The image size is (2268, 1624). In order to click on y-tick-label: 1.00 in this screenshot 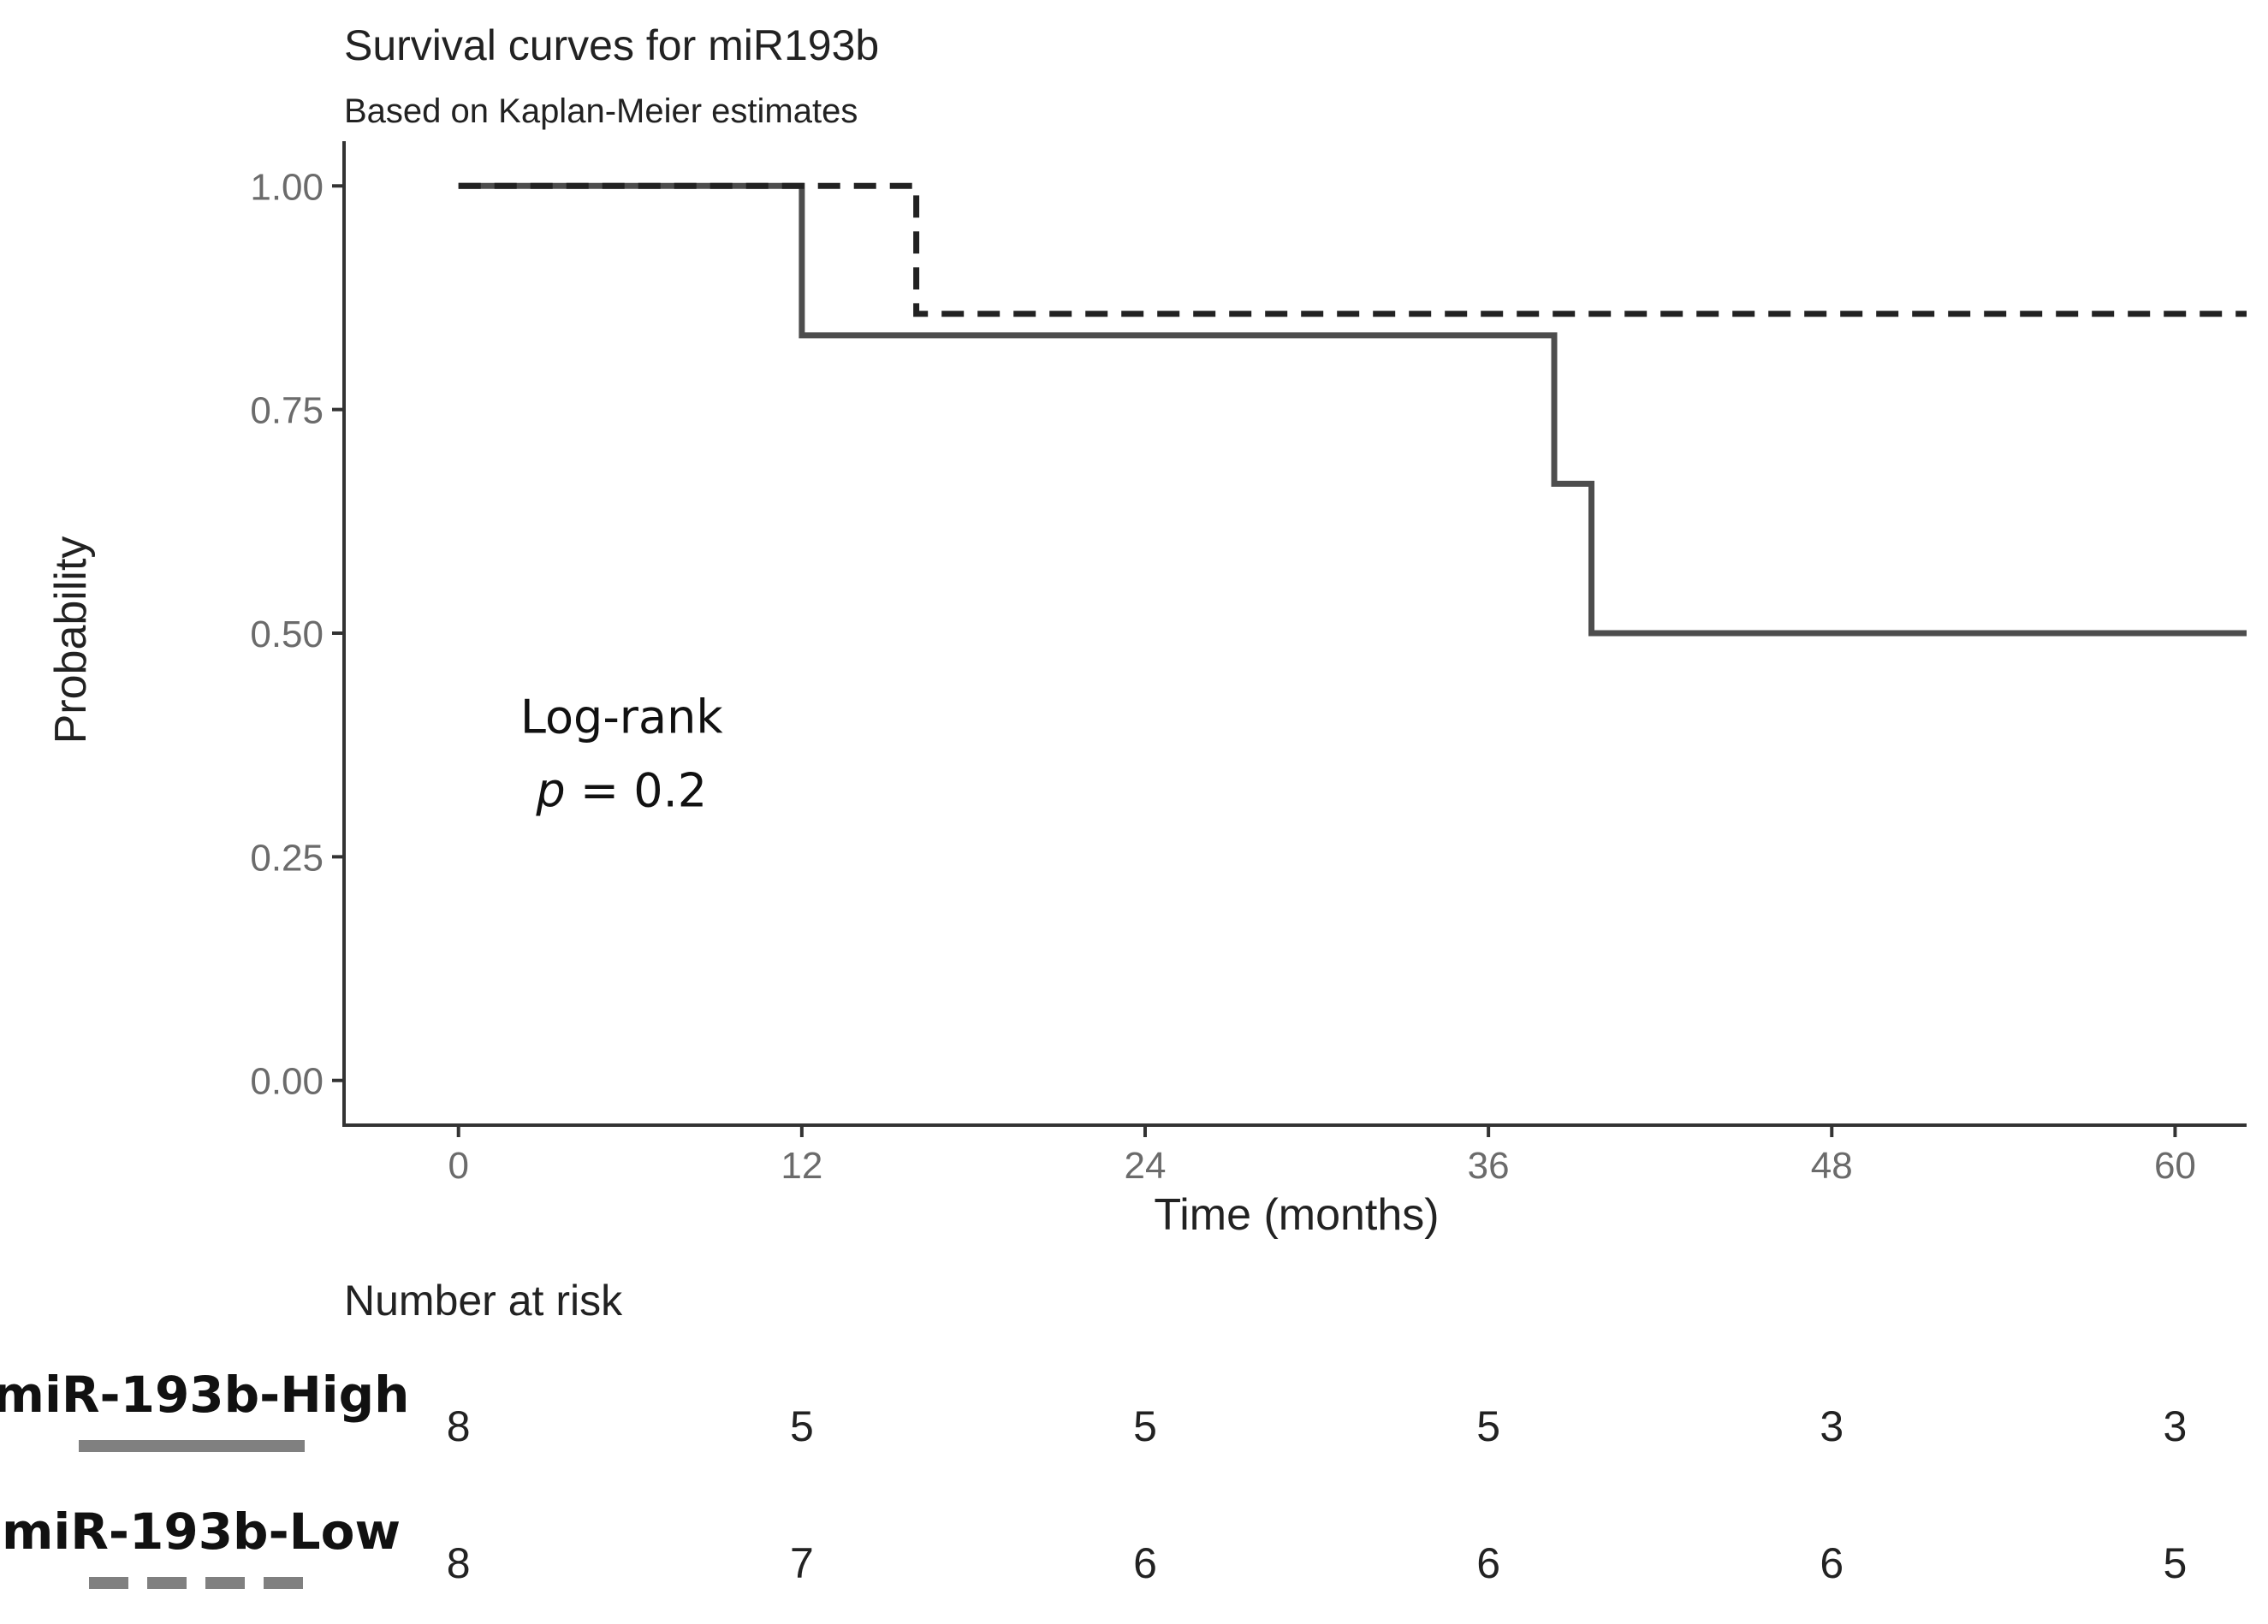, I will do `click(287, 187)`.